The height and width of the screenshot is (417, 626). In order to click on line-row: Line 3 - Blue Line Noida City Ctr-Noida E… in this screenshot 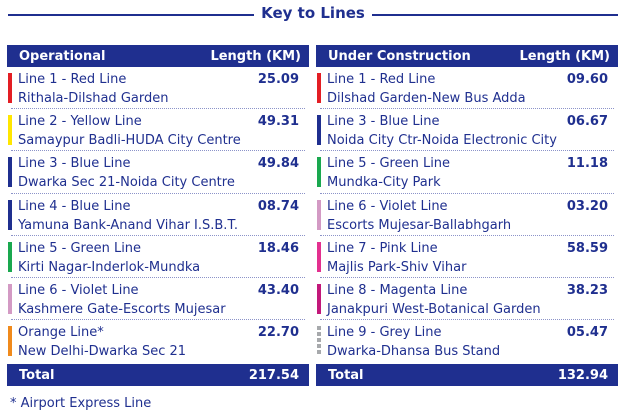, I will do `click(467, 130)`.